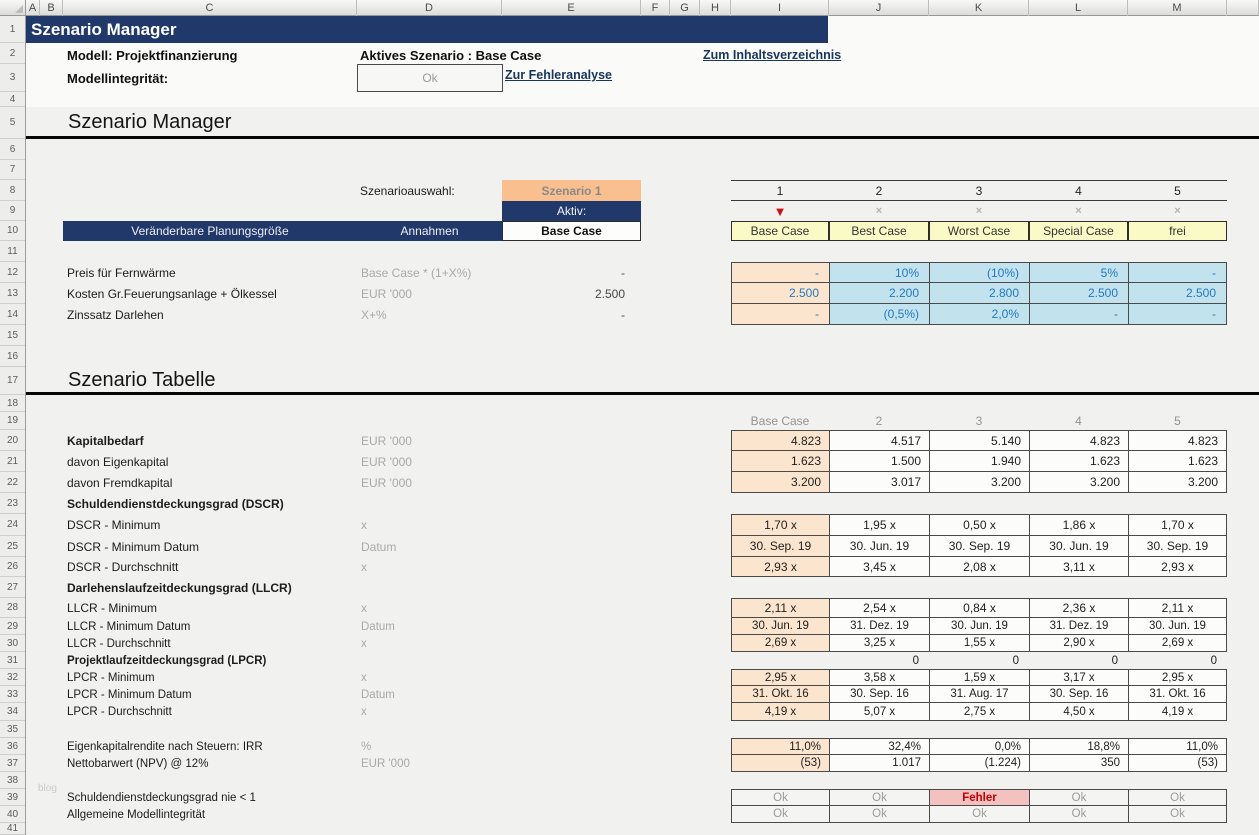 The width and height of the screenshot is (1259, 835). I want to click on integrity-status-button: Ok, so click(430, 78).